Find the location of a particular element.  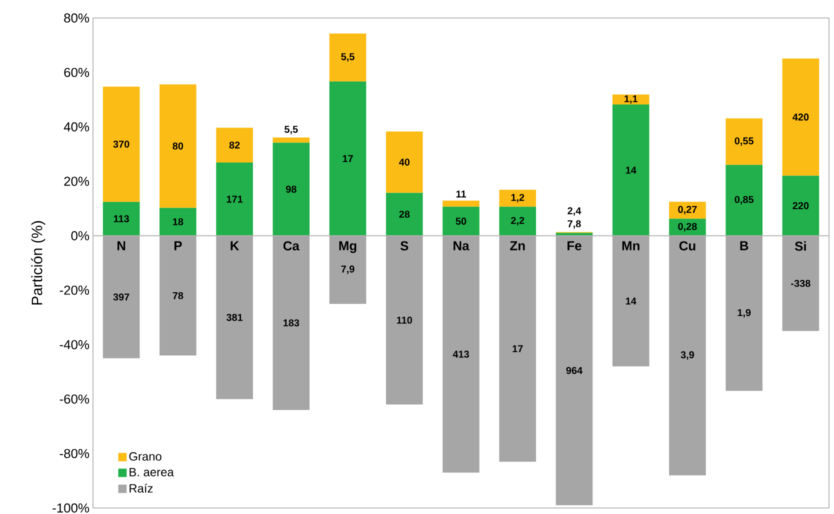

y-tick-label: -40% is located at coordinates (75, 345).